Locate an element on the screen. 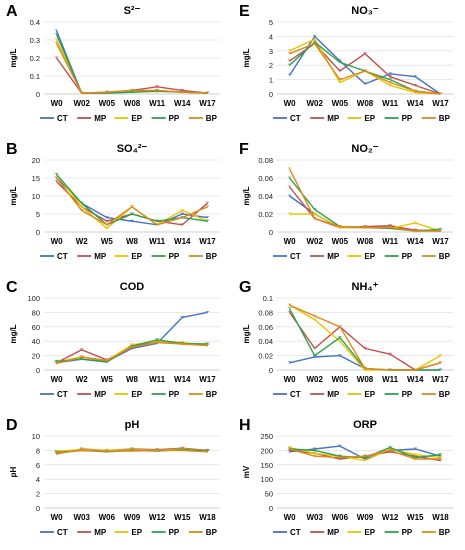 The width and height of the screenshot is (465, 550). x-tick-label: W5 is located at coordinates (107, 379).